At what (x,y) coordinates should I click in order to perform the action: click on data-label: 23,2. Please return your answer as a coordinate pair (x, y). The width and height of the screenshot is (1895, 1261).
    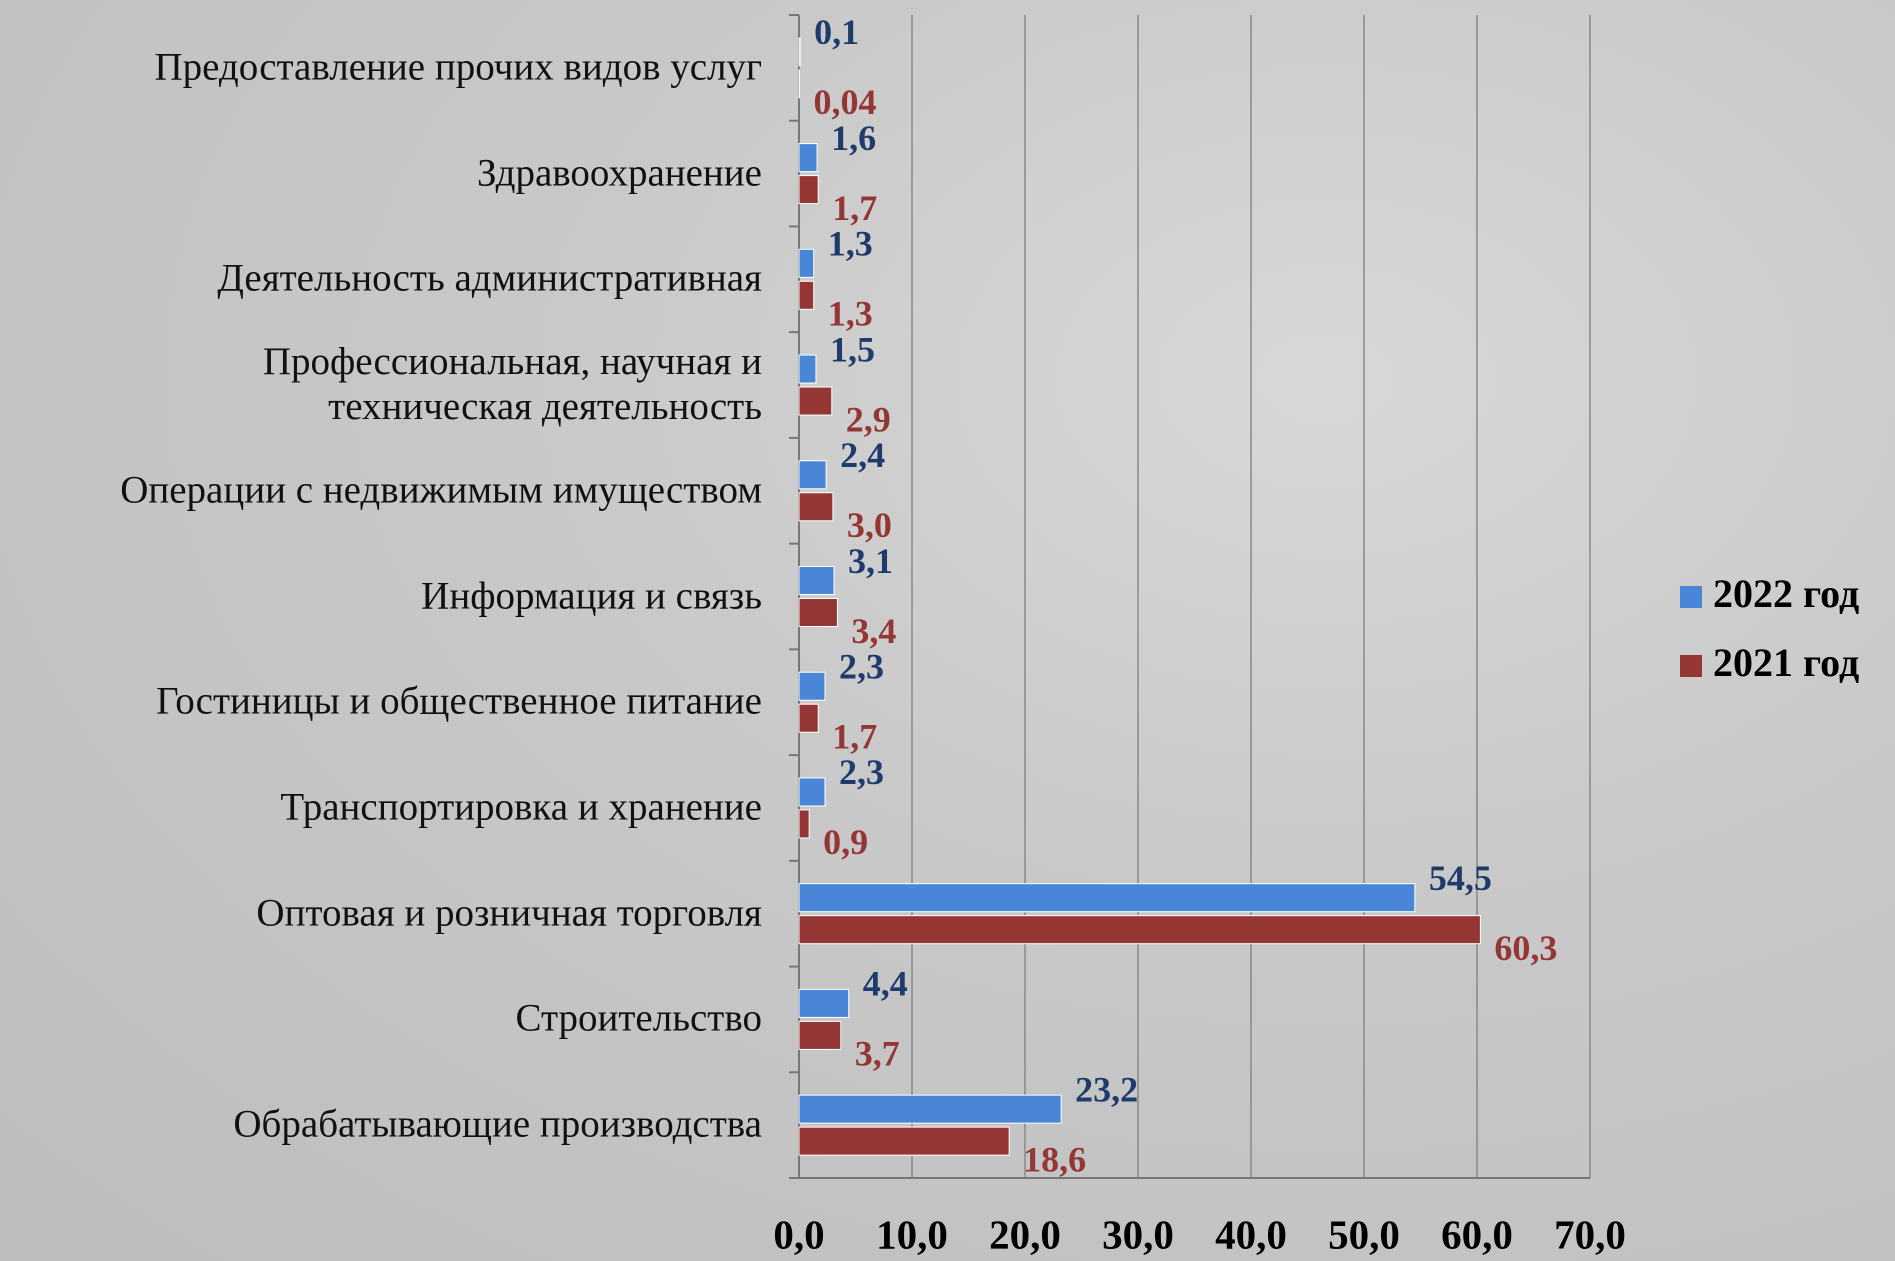
    Looking at the image, I should click on (1106, 1089).